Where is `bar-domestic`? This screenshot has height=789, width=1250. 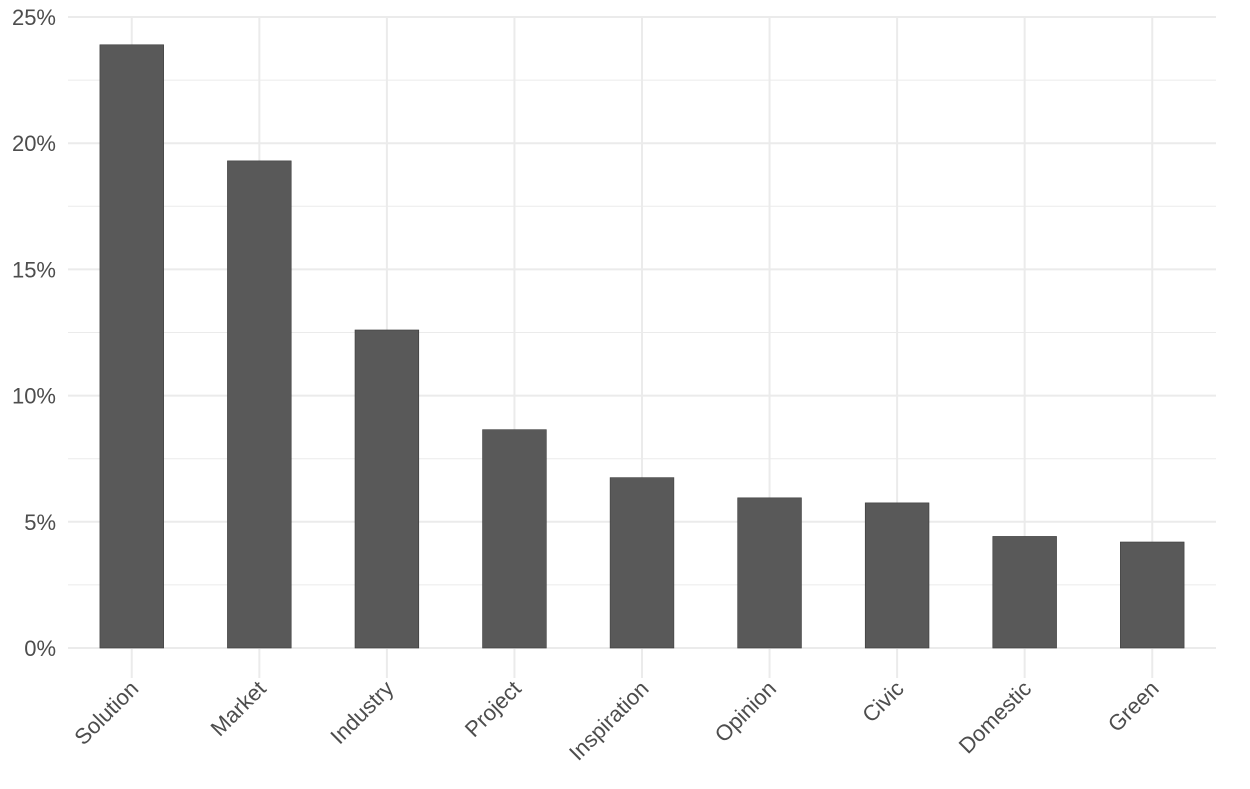
bar-domestic is located at coordinates (1024, 592).